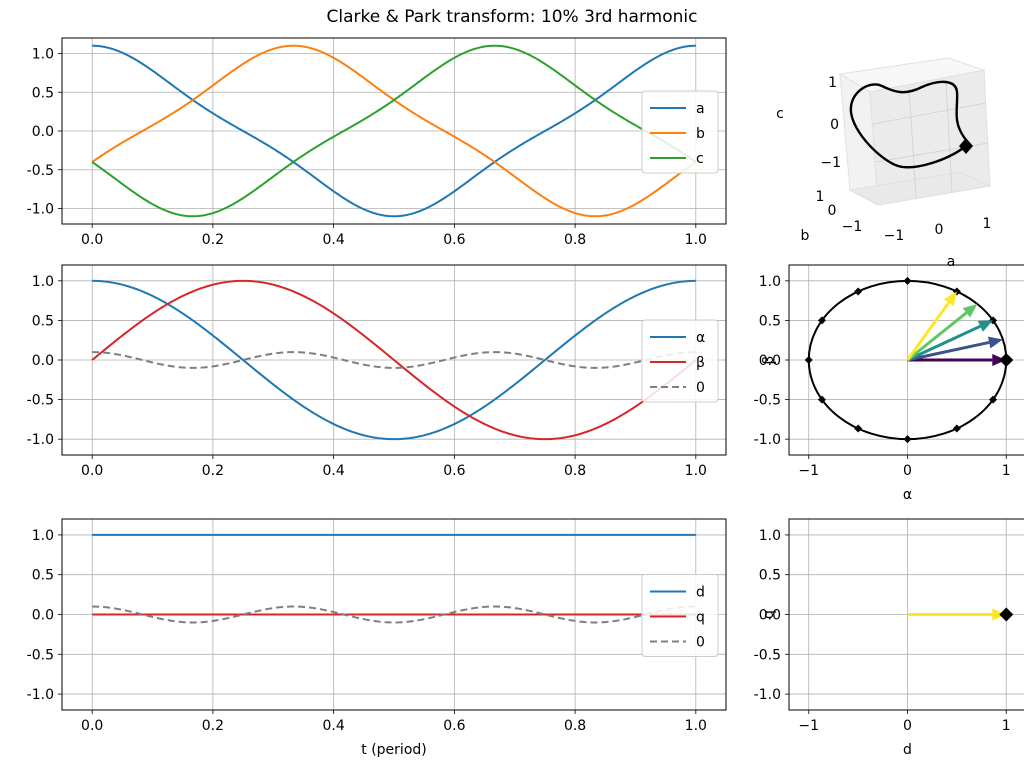 This screenshot has height=768, width=1024. I want to click on legend-label: a, so click(700, 109).